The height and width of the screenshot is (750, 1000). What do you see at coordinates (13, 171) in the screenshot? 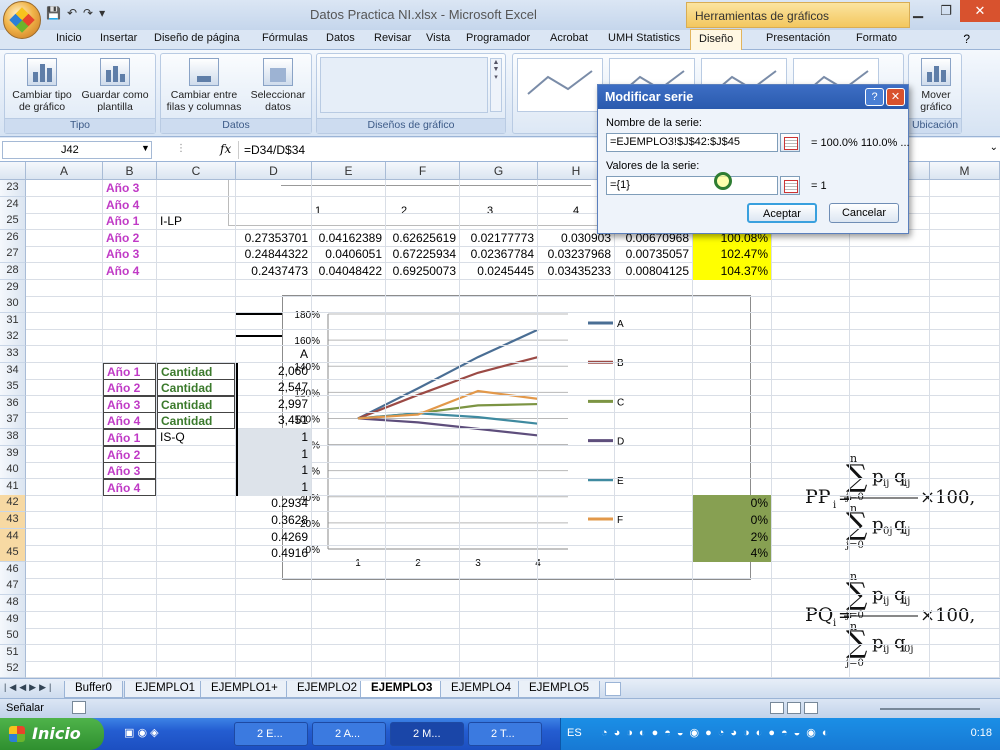
I see `select-all-corner` at bounding box center [13, 171].